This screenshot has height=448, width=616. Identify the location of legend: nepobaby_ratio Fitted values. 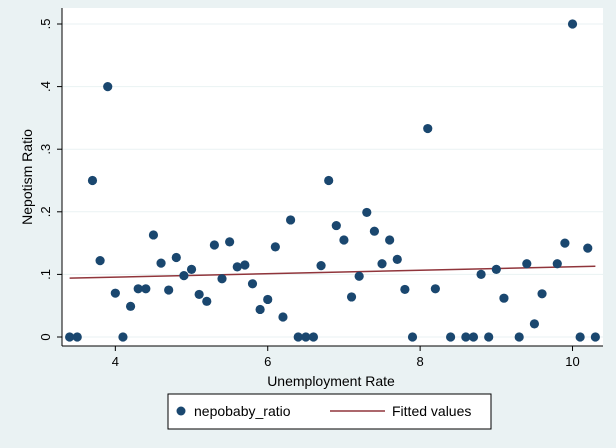
(329, 411).